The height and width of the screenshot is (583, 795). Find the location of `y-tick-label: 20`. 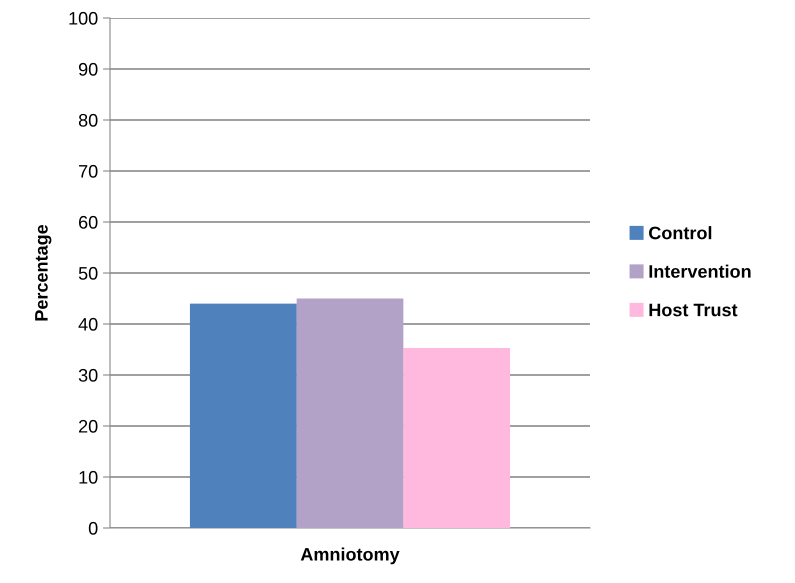

y-tick-label: 20 is located at coordinates (88, 426).